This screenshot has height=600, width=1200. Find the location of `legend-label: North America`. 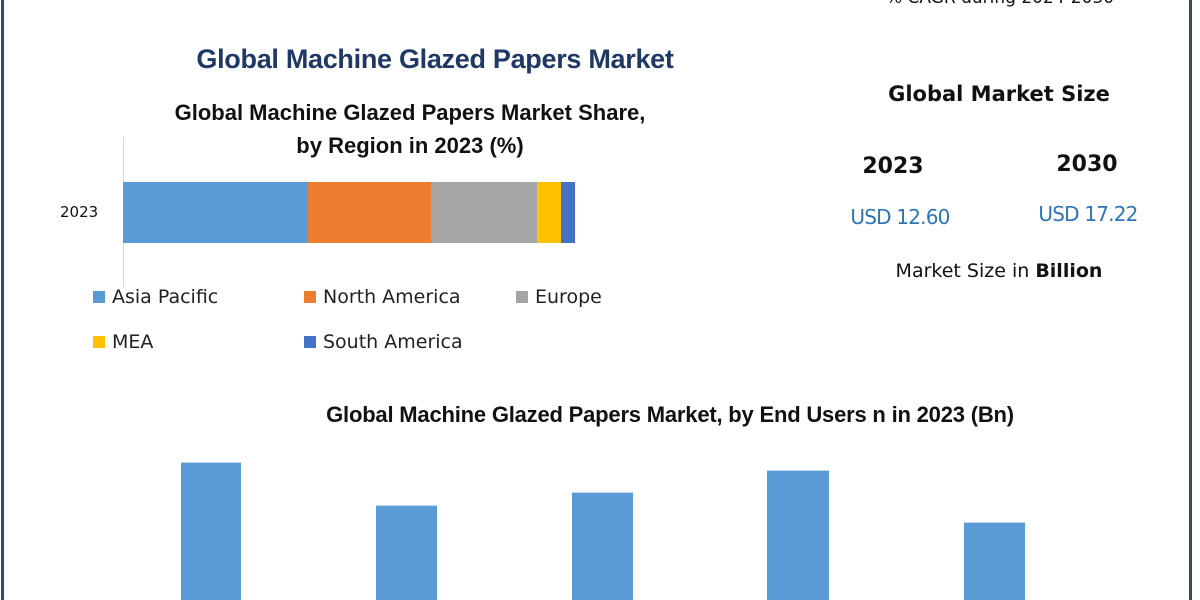

legend-label: North America is located at coordinates (392, 297).